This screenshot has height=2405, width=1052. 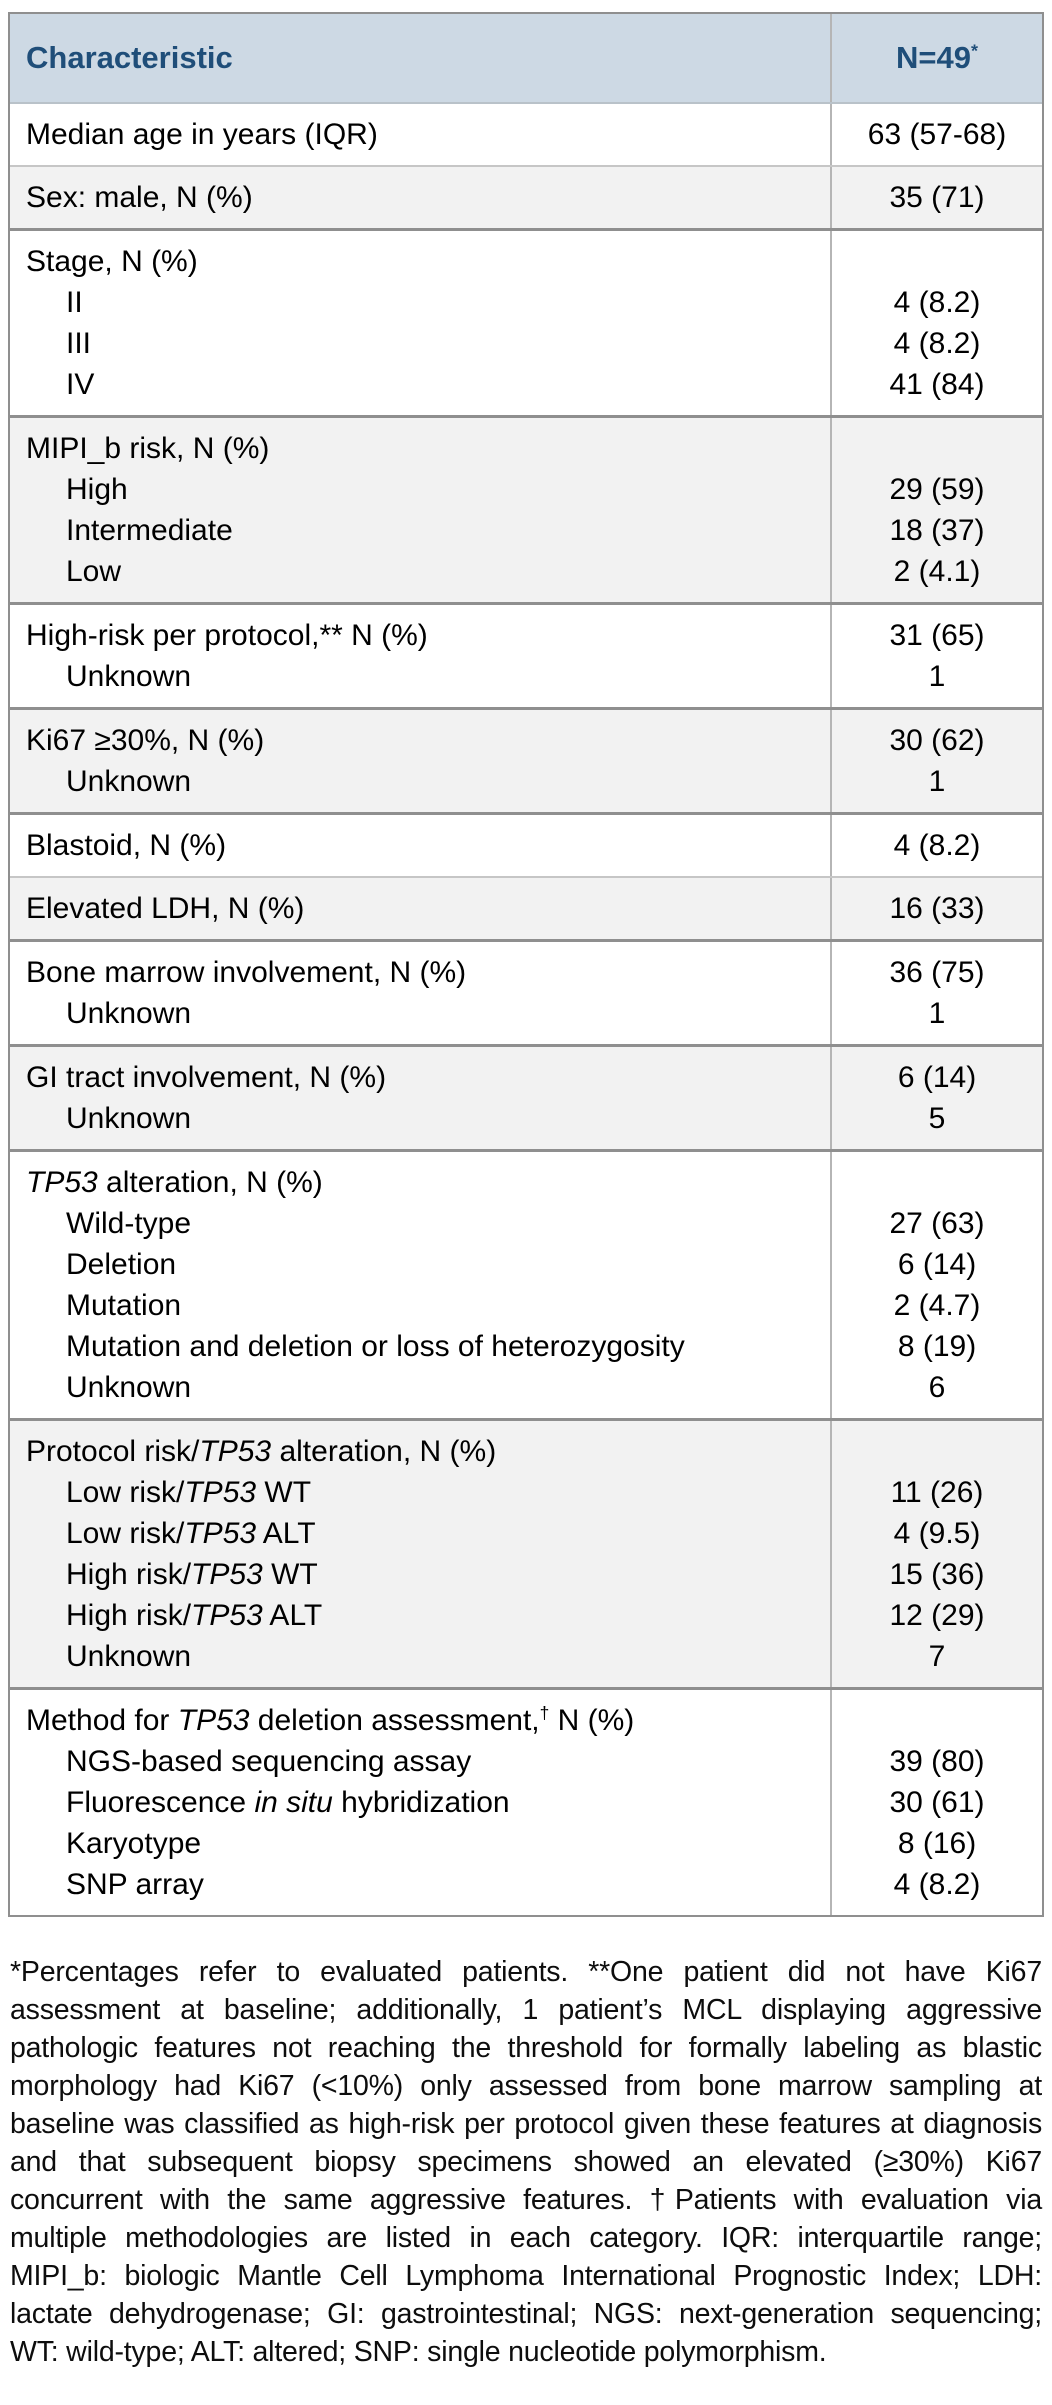 What do you see at coordinates (937, 1118) in the screenshot?
I see `value-text: 5` at bounding box center [937, 1118].